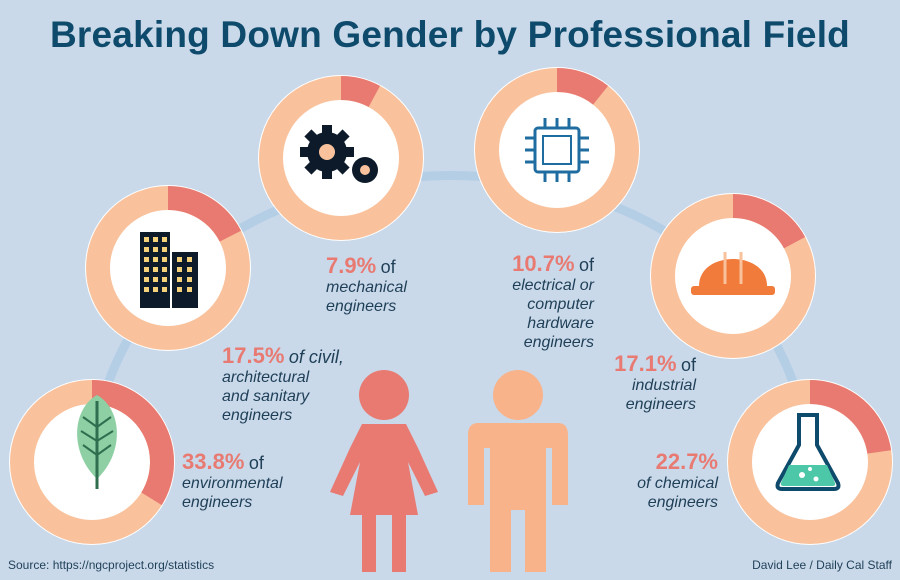 Image resolution: width=900 pixels, height=580 pixels. What do you see at coordinates (316, 357) in the screenshot?
I see `unit-civil: of civil,` at bounding box center [316, 357].